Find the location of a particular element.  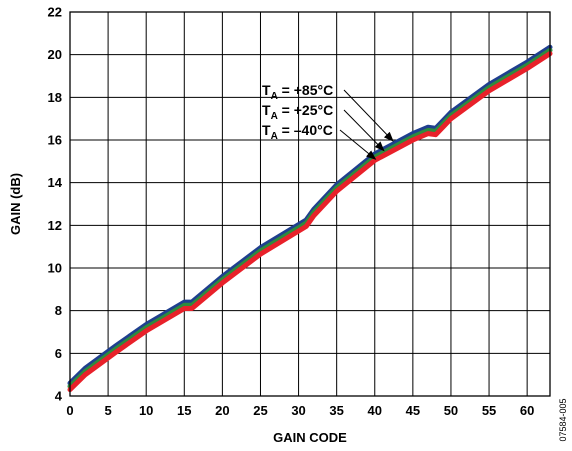

x-axis-label: GAIN CODE is located at coordinates (310, 437).